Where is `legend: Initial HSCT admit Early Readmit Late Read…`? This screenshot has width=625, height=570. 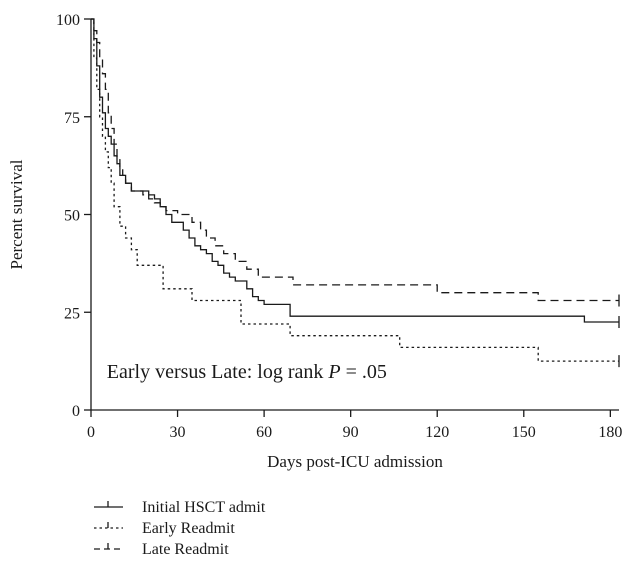
legend: Initial HSCT admit Early Readmit Late Read… is located at coordinates (180, 528).